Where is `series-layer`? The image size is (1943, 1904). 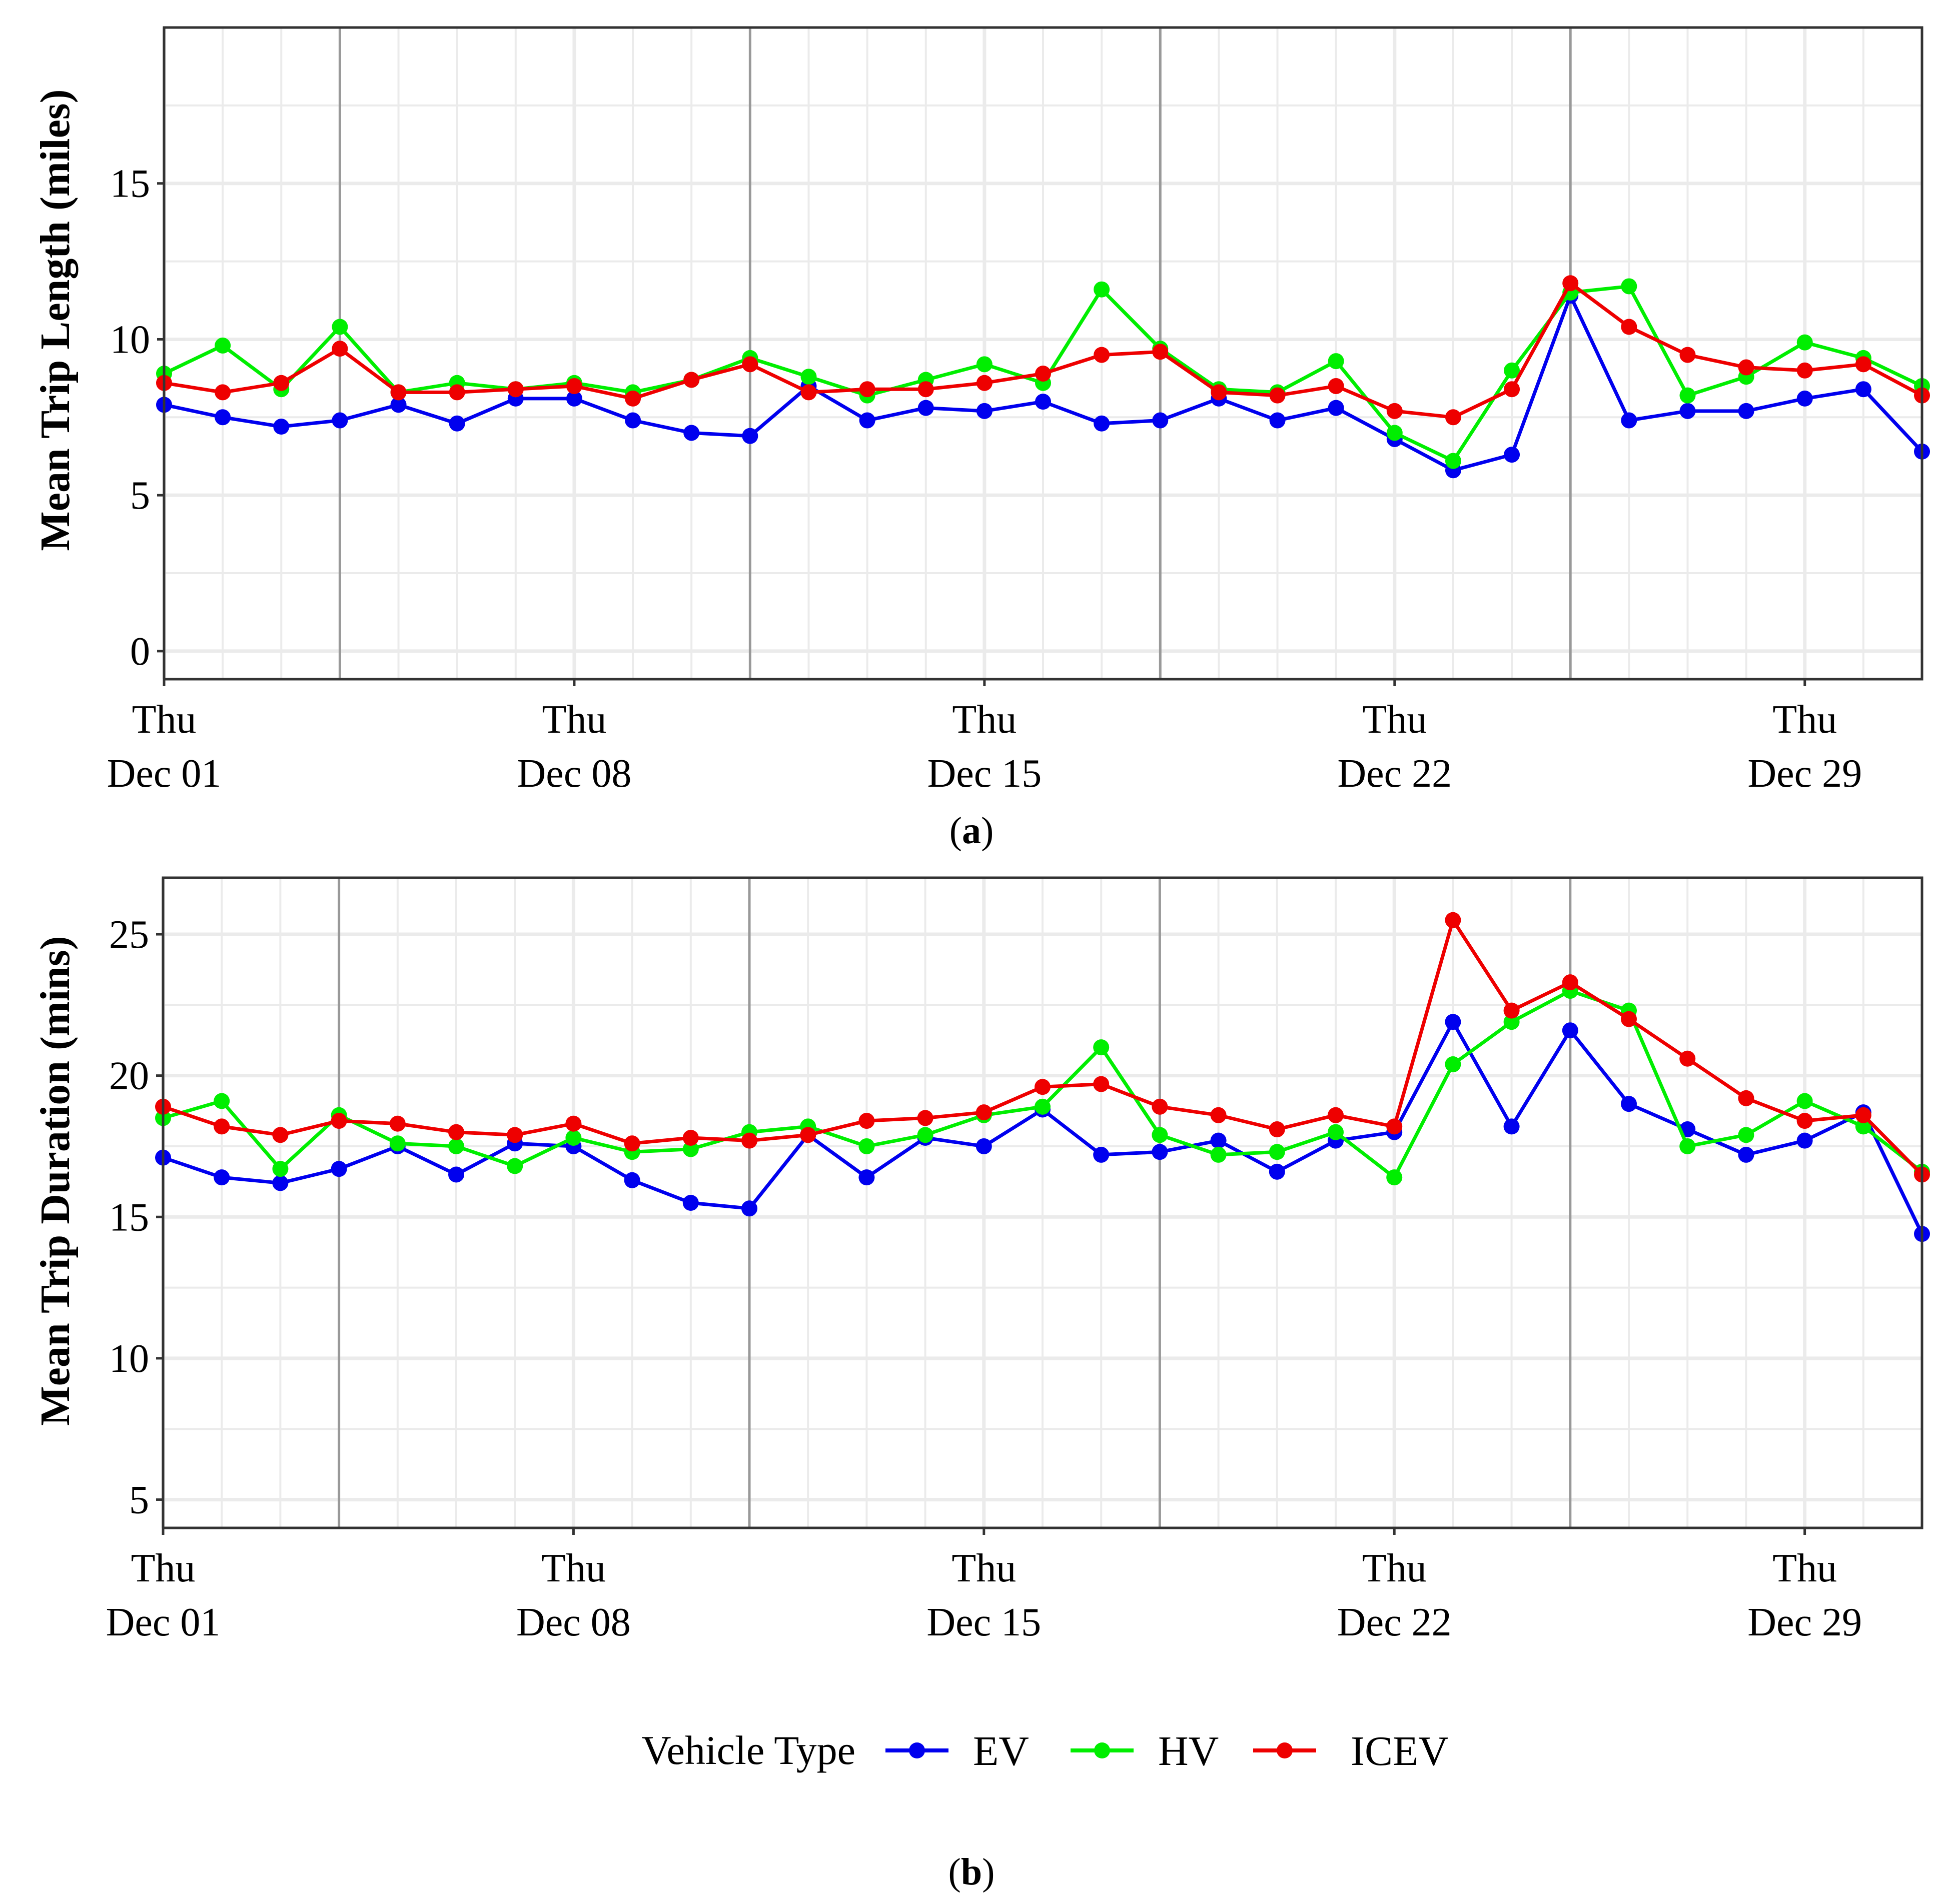 series-layer is located at coordinates (1043, 377).